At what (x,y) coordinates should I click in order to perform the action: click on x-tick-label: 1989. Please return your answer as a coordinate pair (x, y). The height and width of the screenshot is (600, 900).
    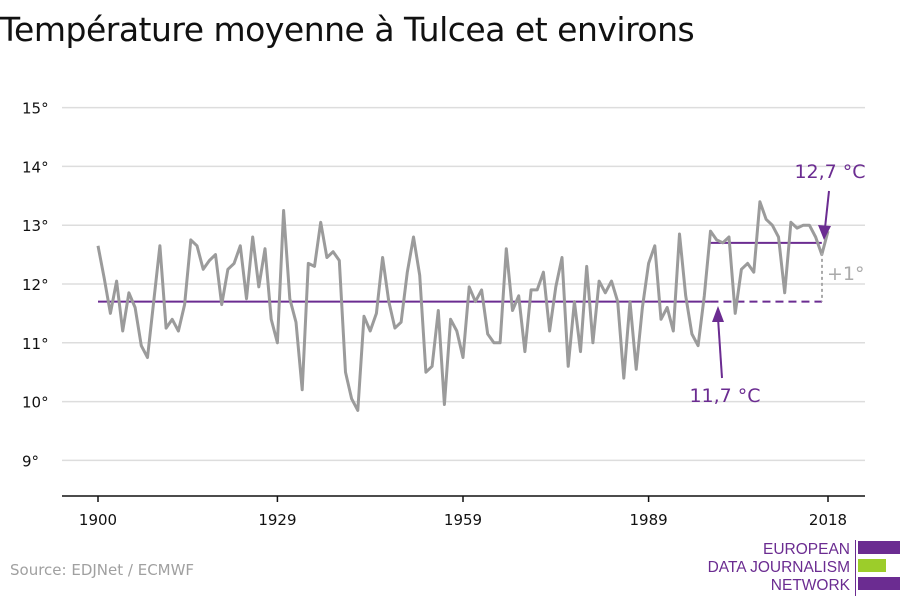
    Looking at the image, I should click on (648, 520).